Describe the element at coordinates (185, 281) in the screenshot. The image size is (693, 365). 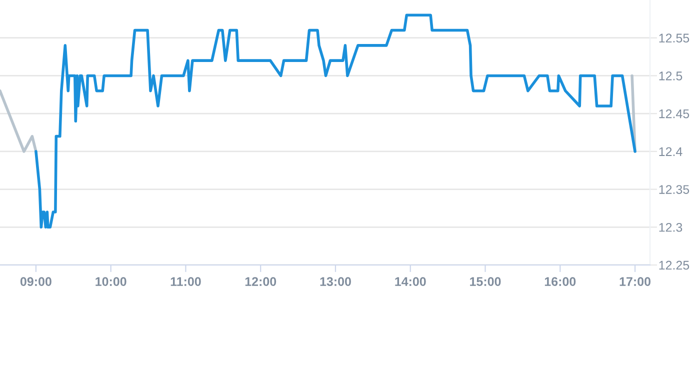
I see `x-tick-label: 11:00` at that location.